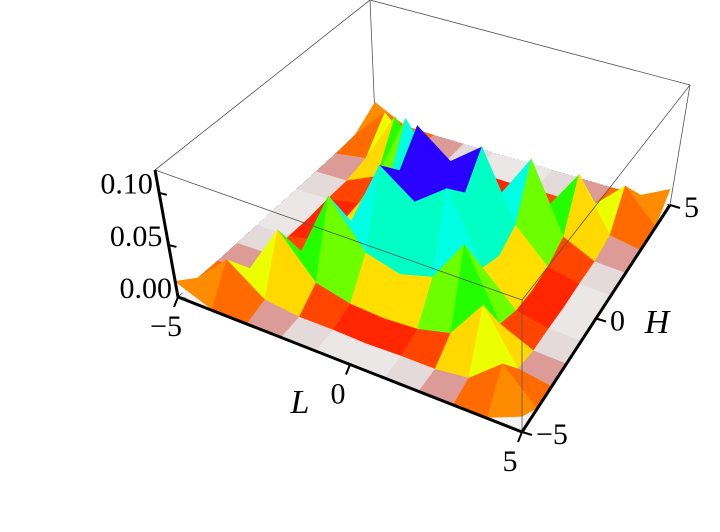 The image size is (720, 532). Describe the element at coordinates (146, 288) in the screenshot. I see `z-tick-label: 0.00` at that location.